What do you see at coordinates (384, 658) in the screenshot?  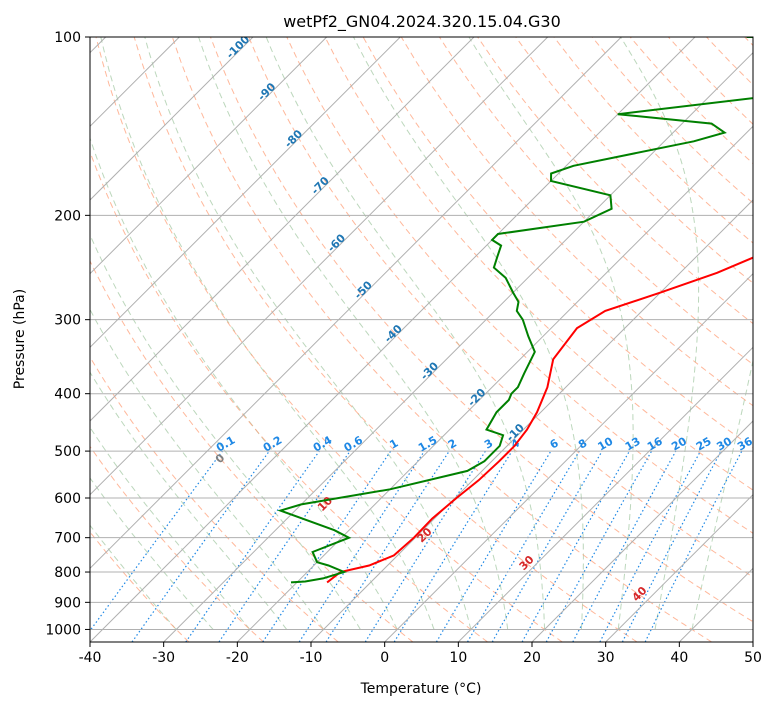 I see `x-tick-label: 0` at bounding box center [384, 658].